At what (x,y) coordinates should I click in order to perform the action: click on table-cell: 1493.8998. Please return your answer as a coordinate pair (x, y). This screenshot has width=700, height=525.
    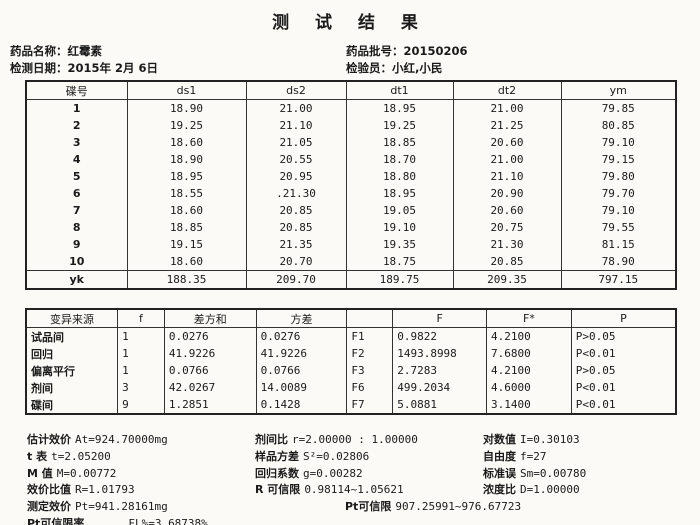
    Looking at the image, I should click on (440, 353).